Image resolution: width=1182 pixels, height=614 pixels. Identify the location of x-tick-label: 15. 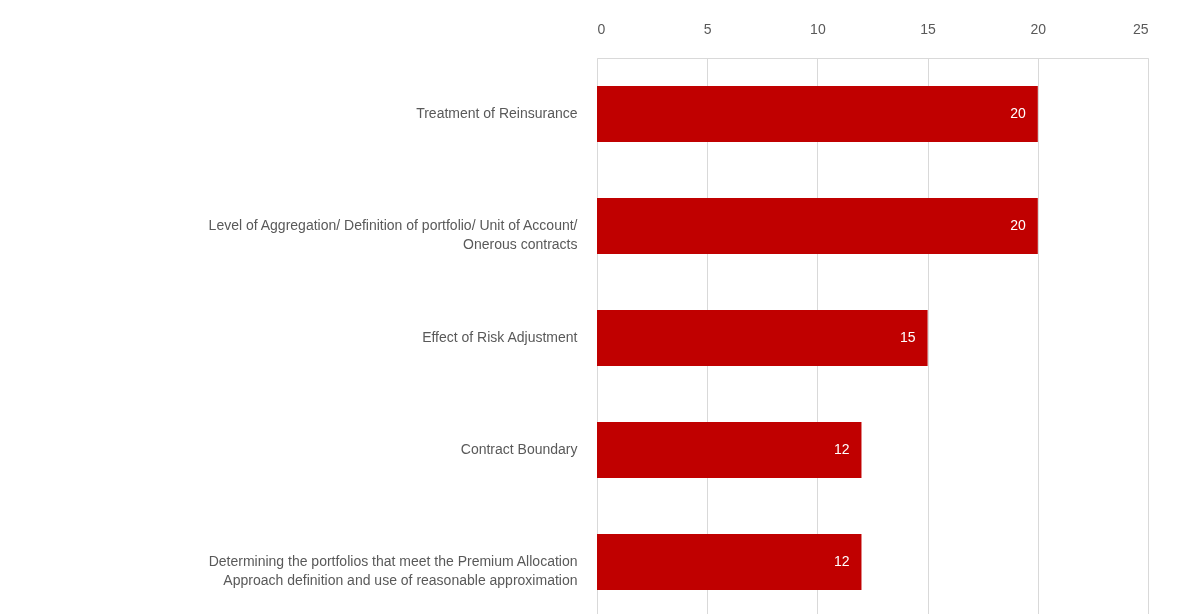
(928, 28).